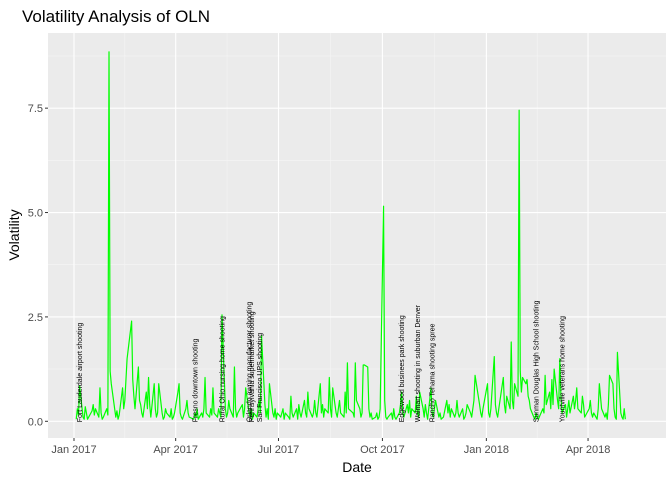 Image resolution: width=672 pixels, height=480 pixels. What do you see at coordinates (38, 265) in the screenshot?
I see `y-axis: 0.0 2.5 5.0 7.5` at bounding box center [38, 265].